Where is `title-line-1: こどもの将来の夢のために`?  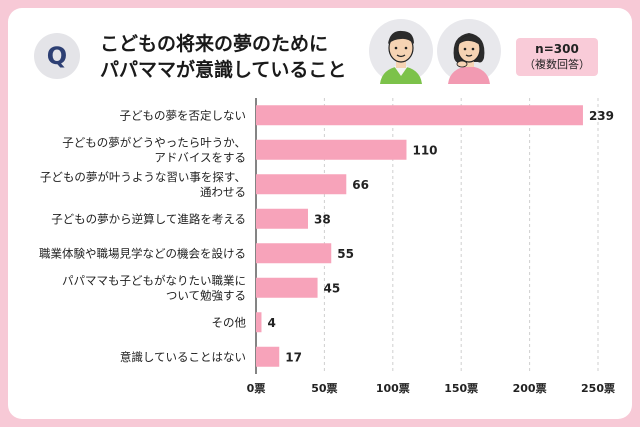 title-line-1: こどもの将来の夢のために is located at coordinates (214, 44).